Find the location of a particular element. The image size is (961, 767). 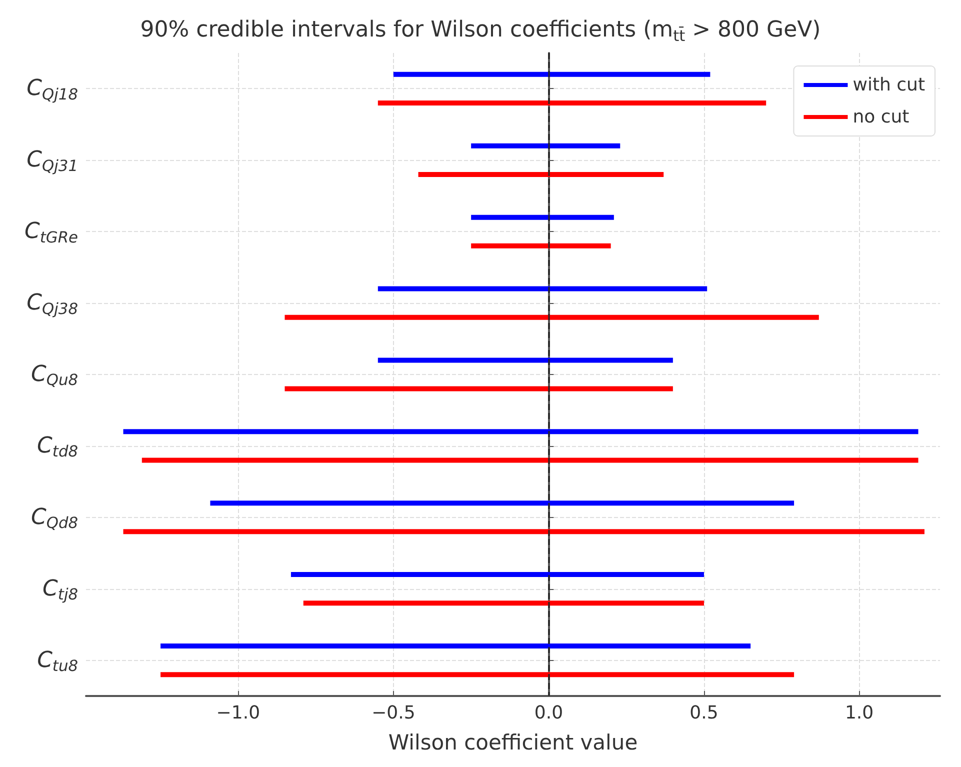

x-tick-label: −1.0 is located at coordinates (238, 713).